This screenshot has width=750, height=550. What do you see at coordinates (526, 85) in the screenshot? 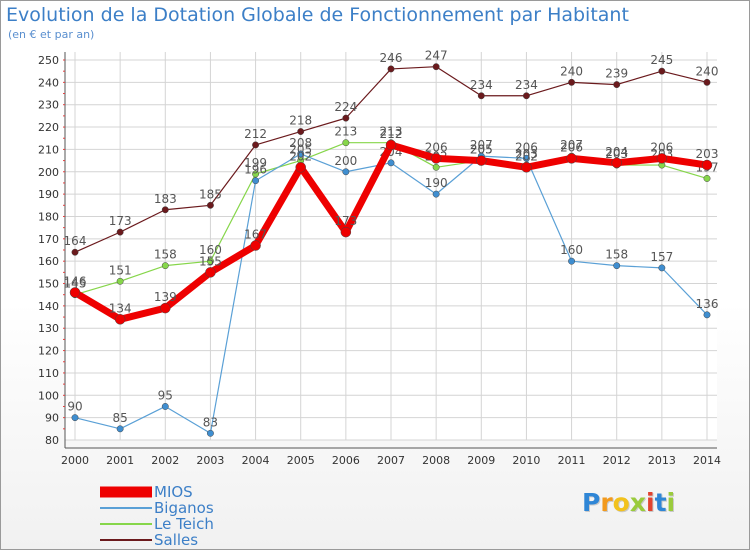
I see `data-label: 234` at bounding box center [526, 85].